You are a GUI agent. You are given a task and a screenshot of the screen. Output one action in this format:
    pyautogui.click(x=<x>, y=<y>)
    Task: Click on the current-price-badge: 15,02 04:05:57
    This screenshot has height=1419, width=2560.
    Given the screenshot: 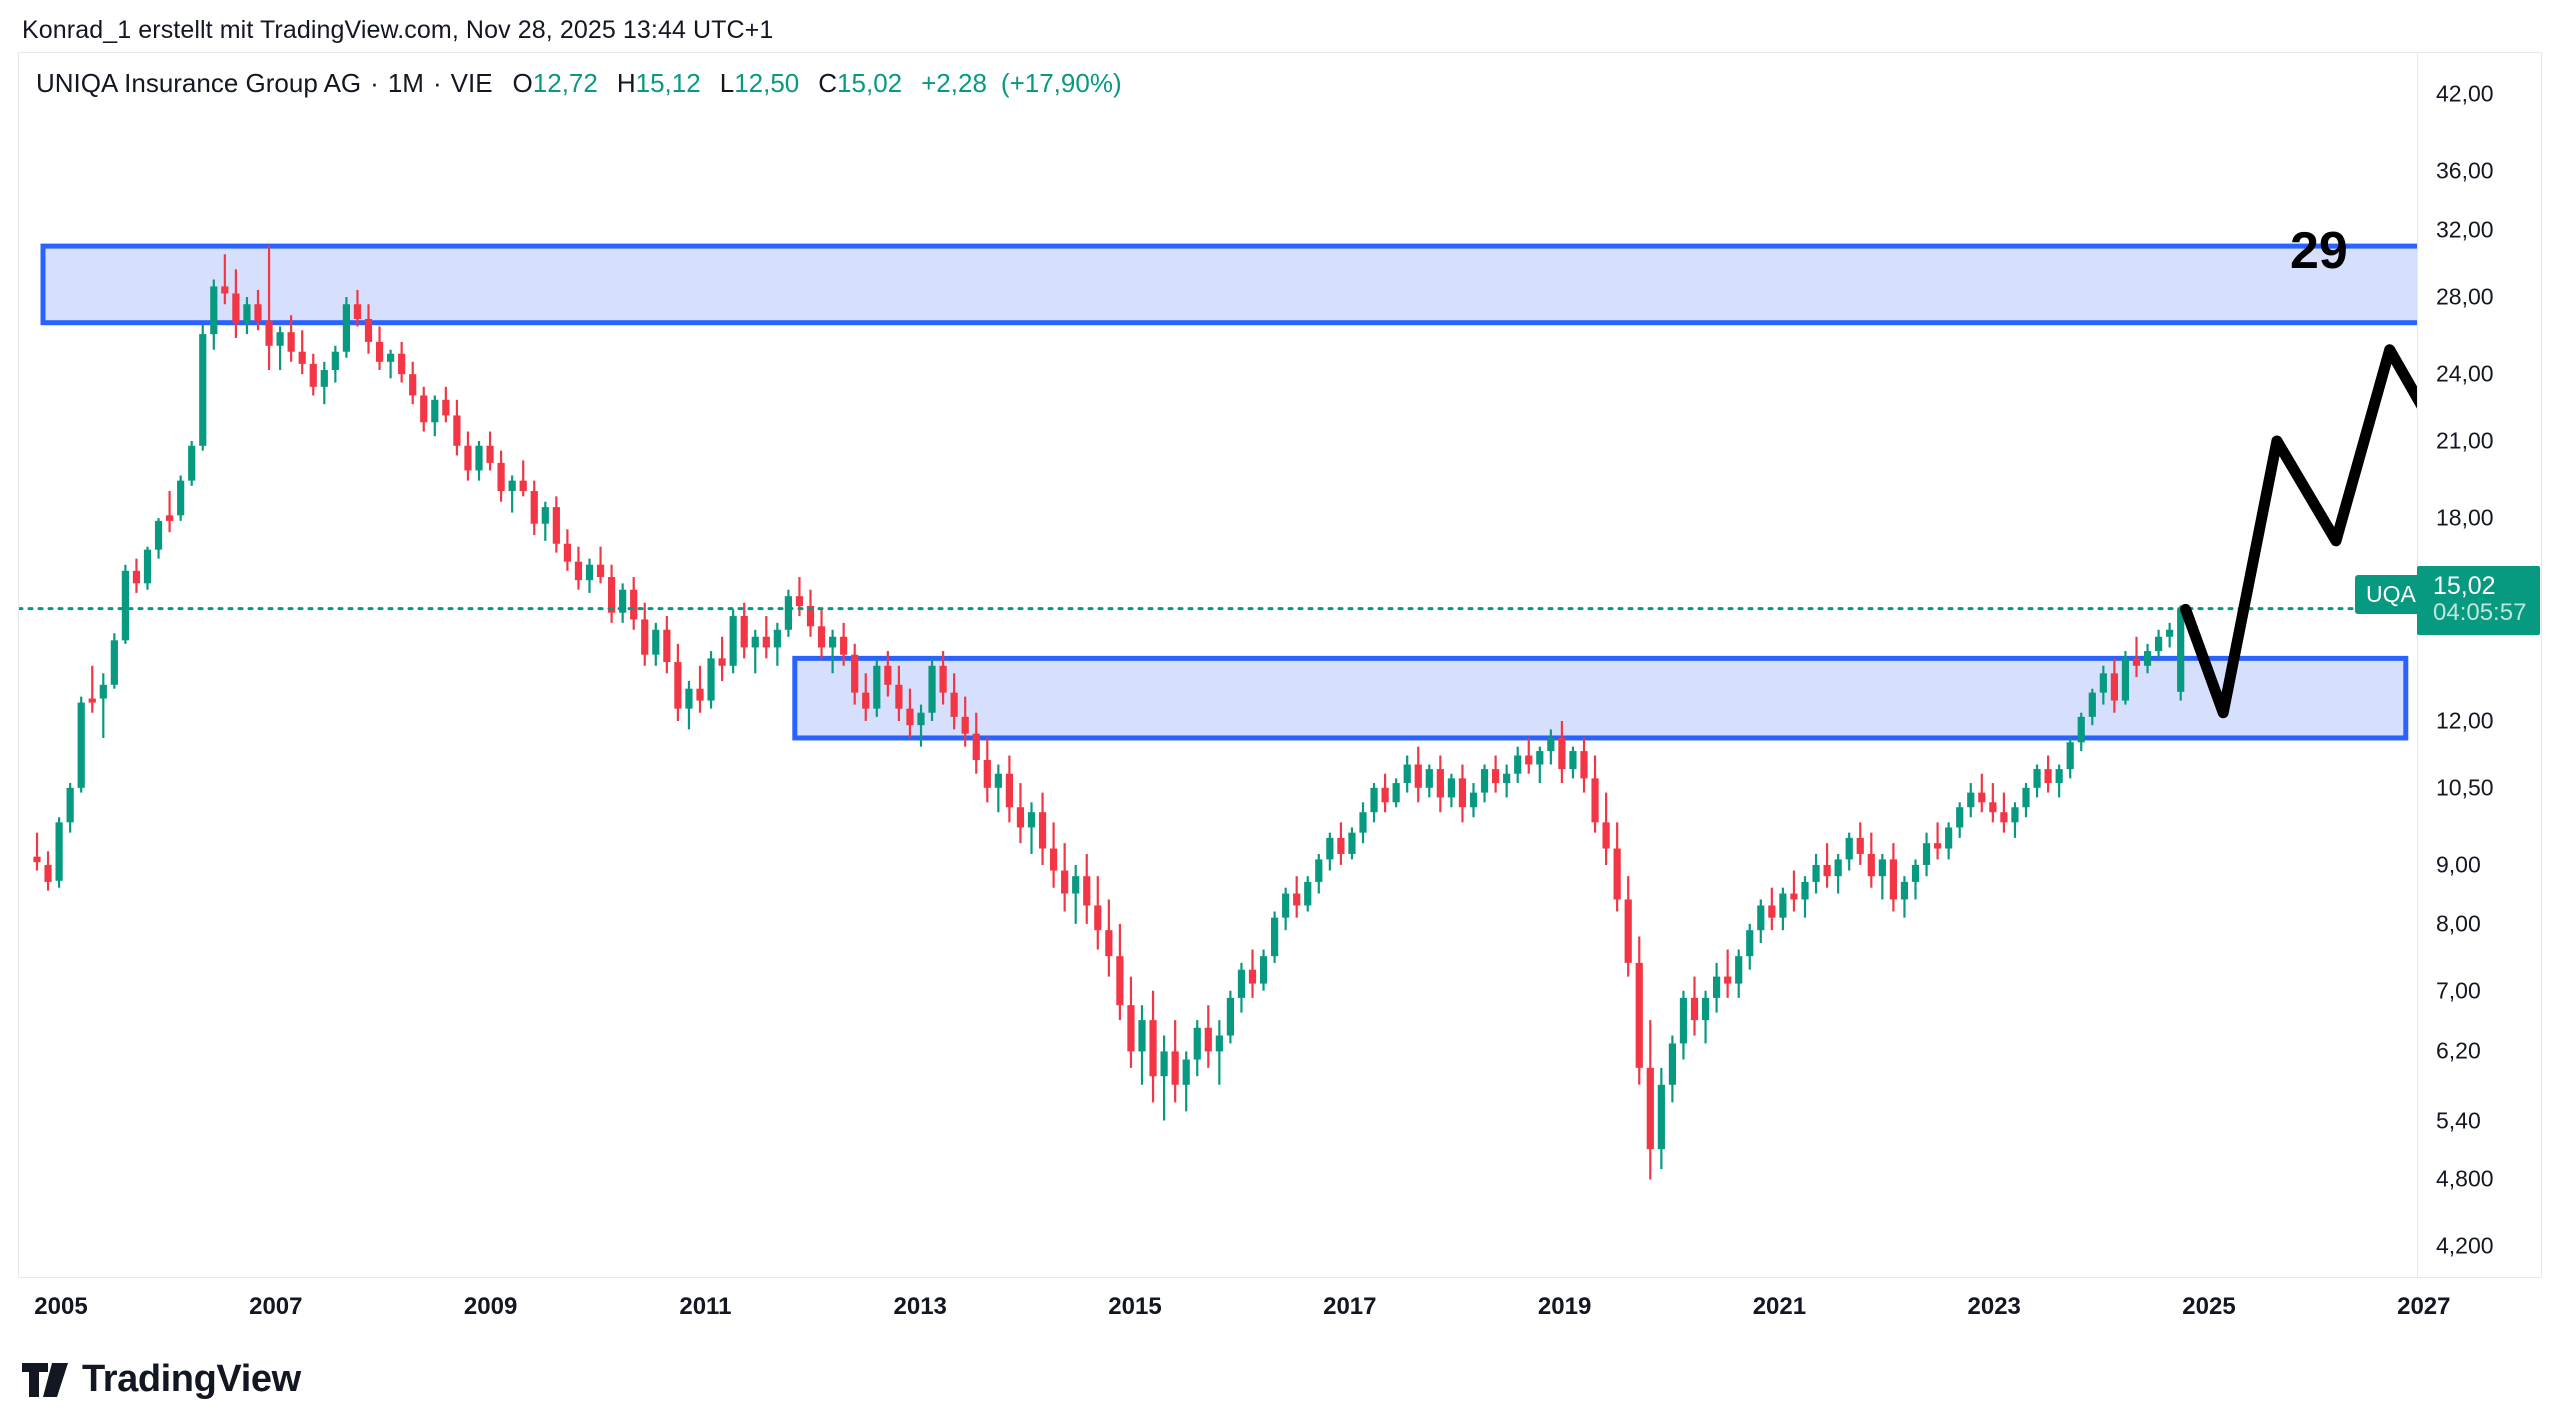 What is the action you would take?
    pyautogui.click(x=2479, y=600)
    